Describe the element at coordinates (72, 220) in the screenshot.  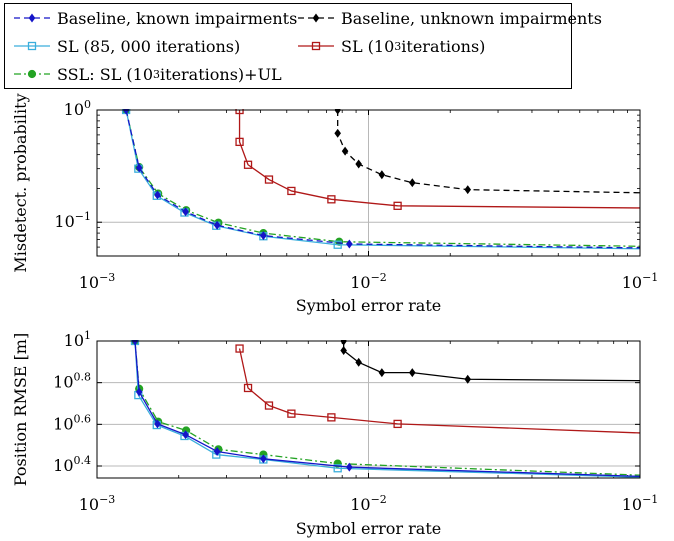
I see `y-tick-label: 10−1` at that location.